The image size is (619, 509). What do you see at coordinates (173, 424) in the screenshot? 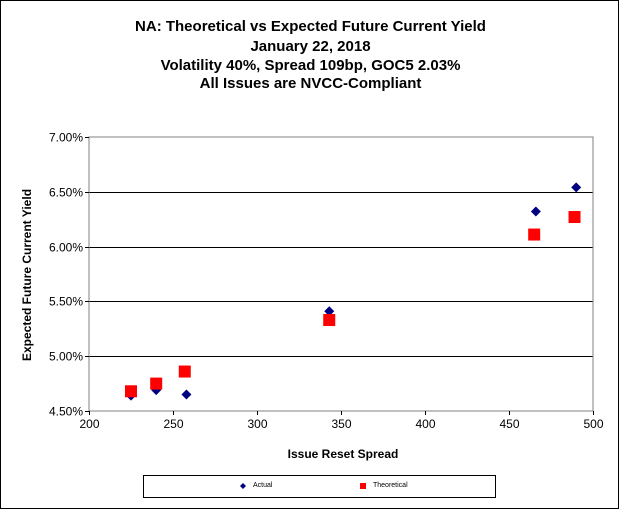
I see `x-tick-label: 250` at bounding box center [173, 424].